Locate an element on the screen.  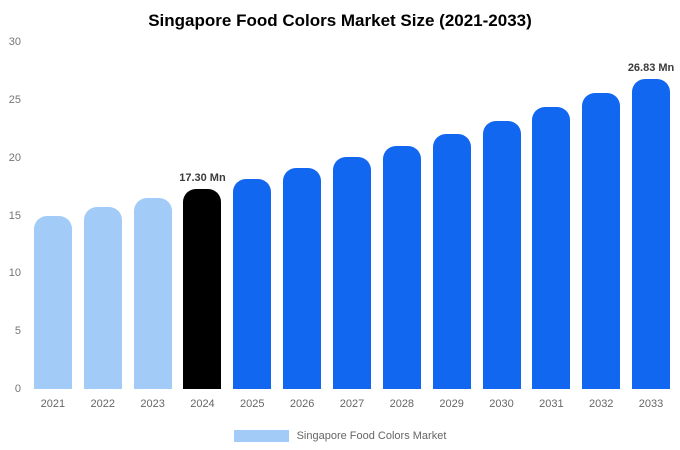
bar-column: 2030 is located at coordinates (502, 227).